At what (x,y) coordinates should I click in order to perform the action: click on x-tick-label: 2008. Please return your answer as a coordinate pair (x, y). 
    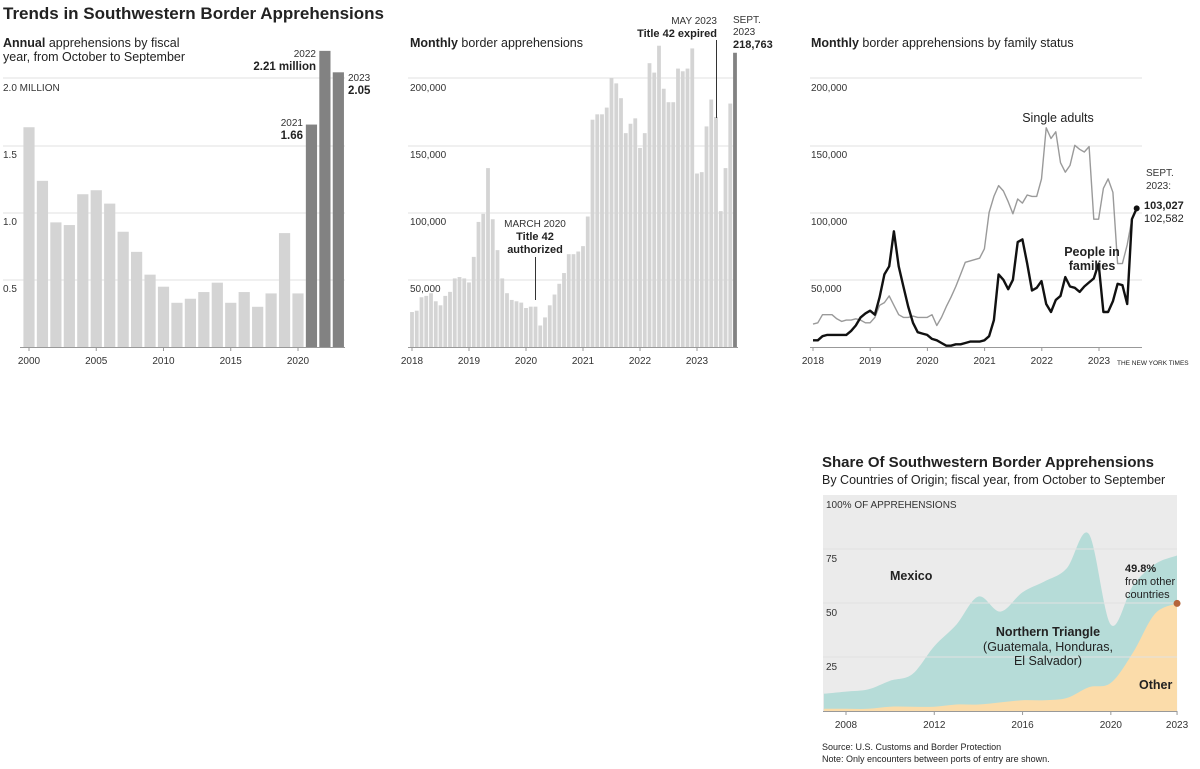
    Looking at the image, I should click on (846, 725).